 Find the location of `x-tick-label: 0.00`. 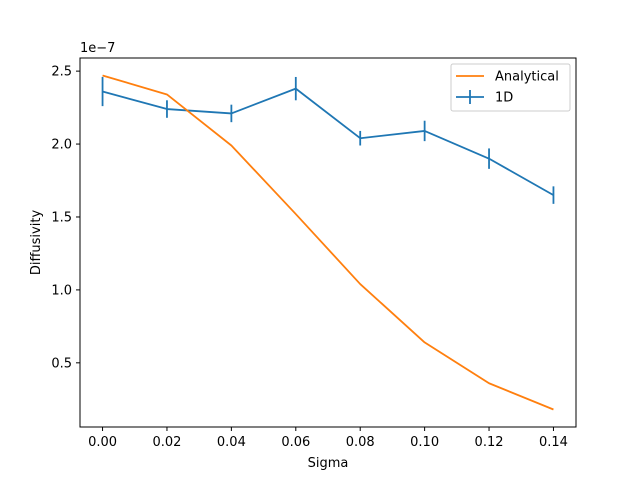

x-tick-label: 0.00 is located at coordinates (102, 442).